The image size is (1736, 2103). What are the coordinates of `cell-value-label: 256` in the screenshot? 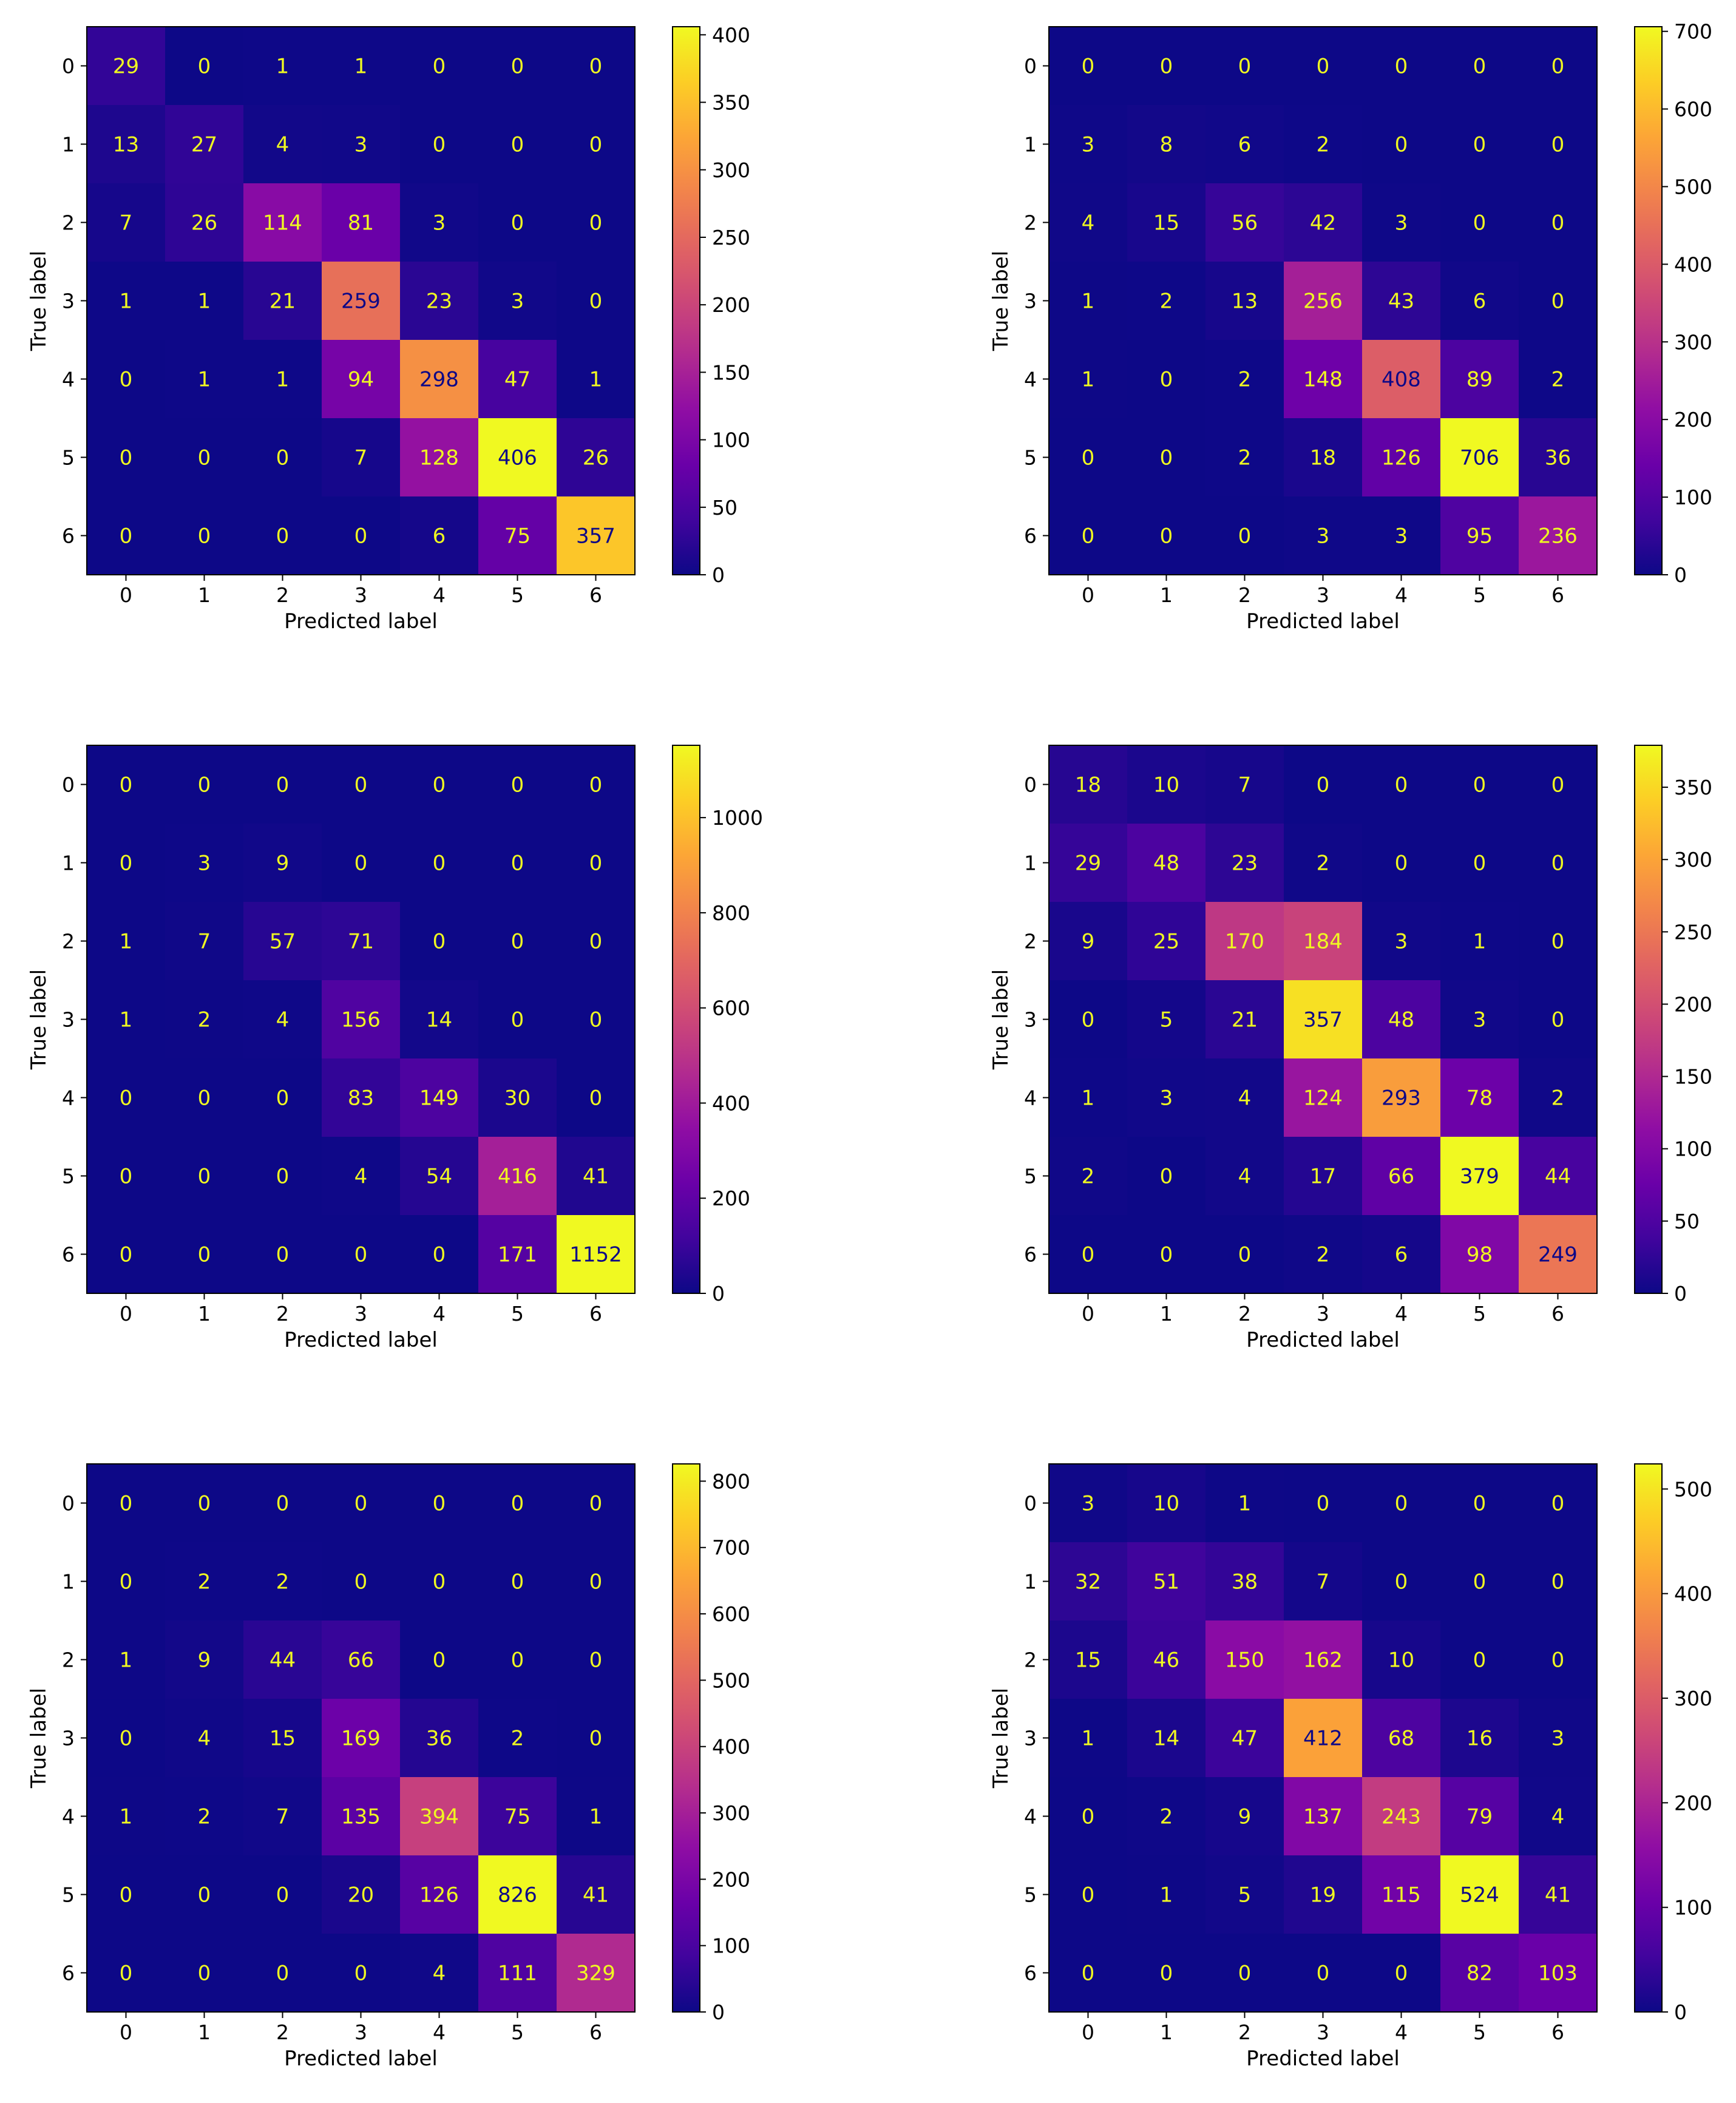 It's located at (1323, 302).